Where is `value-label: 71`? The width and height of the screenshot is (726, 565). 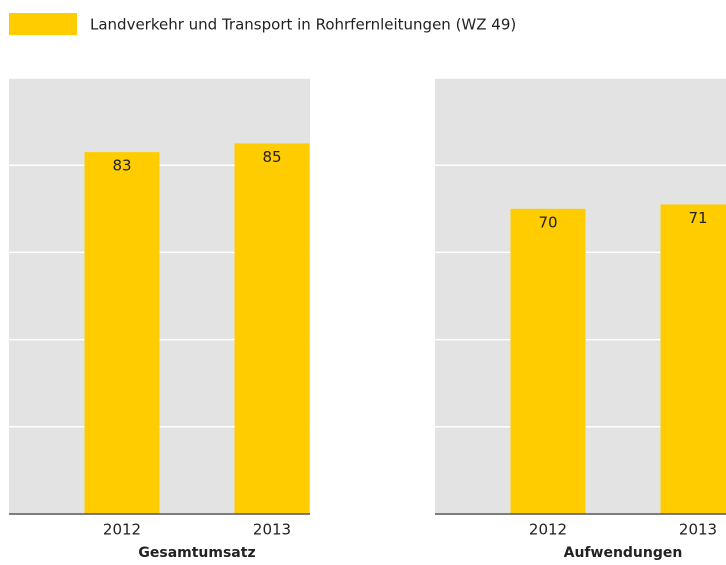
value-label: 71 is located at coordinates (697, 218).